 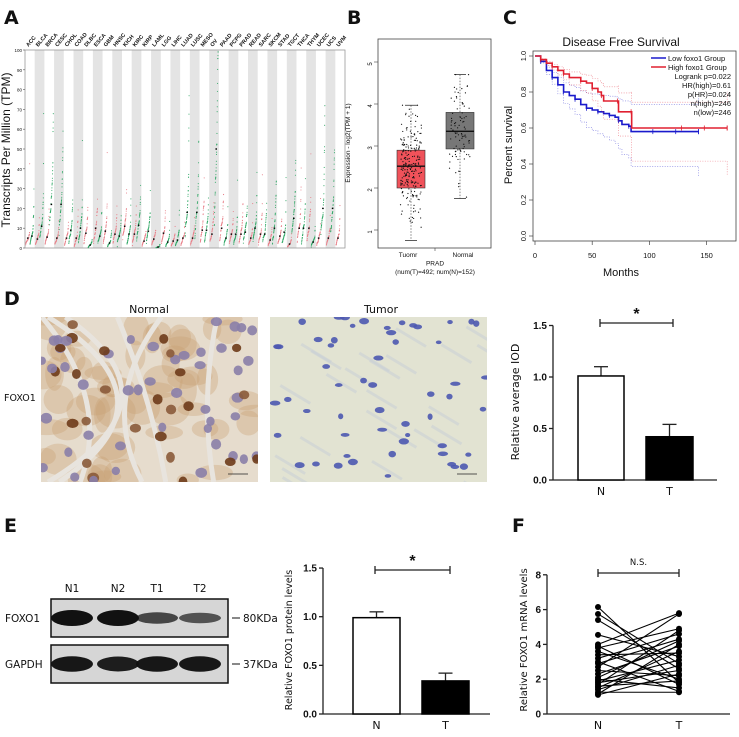 I want to click on ihc-normal-image, so click(x=149, y=399).